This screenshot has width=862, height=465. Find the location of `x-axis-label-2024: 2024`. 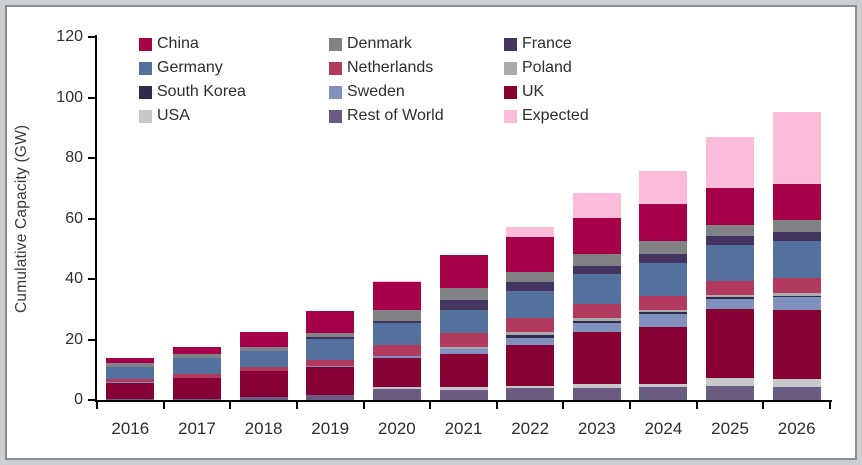

x-axis-label-2024: 2024 is located at coordinates (663, 428).